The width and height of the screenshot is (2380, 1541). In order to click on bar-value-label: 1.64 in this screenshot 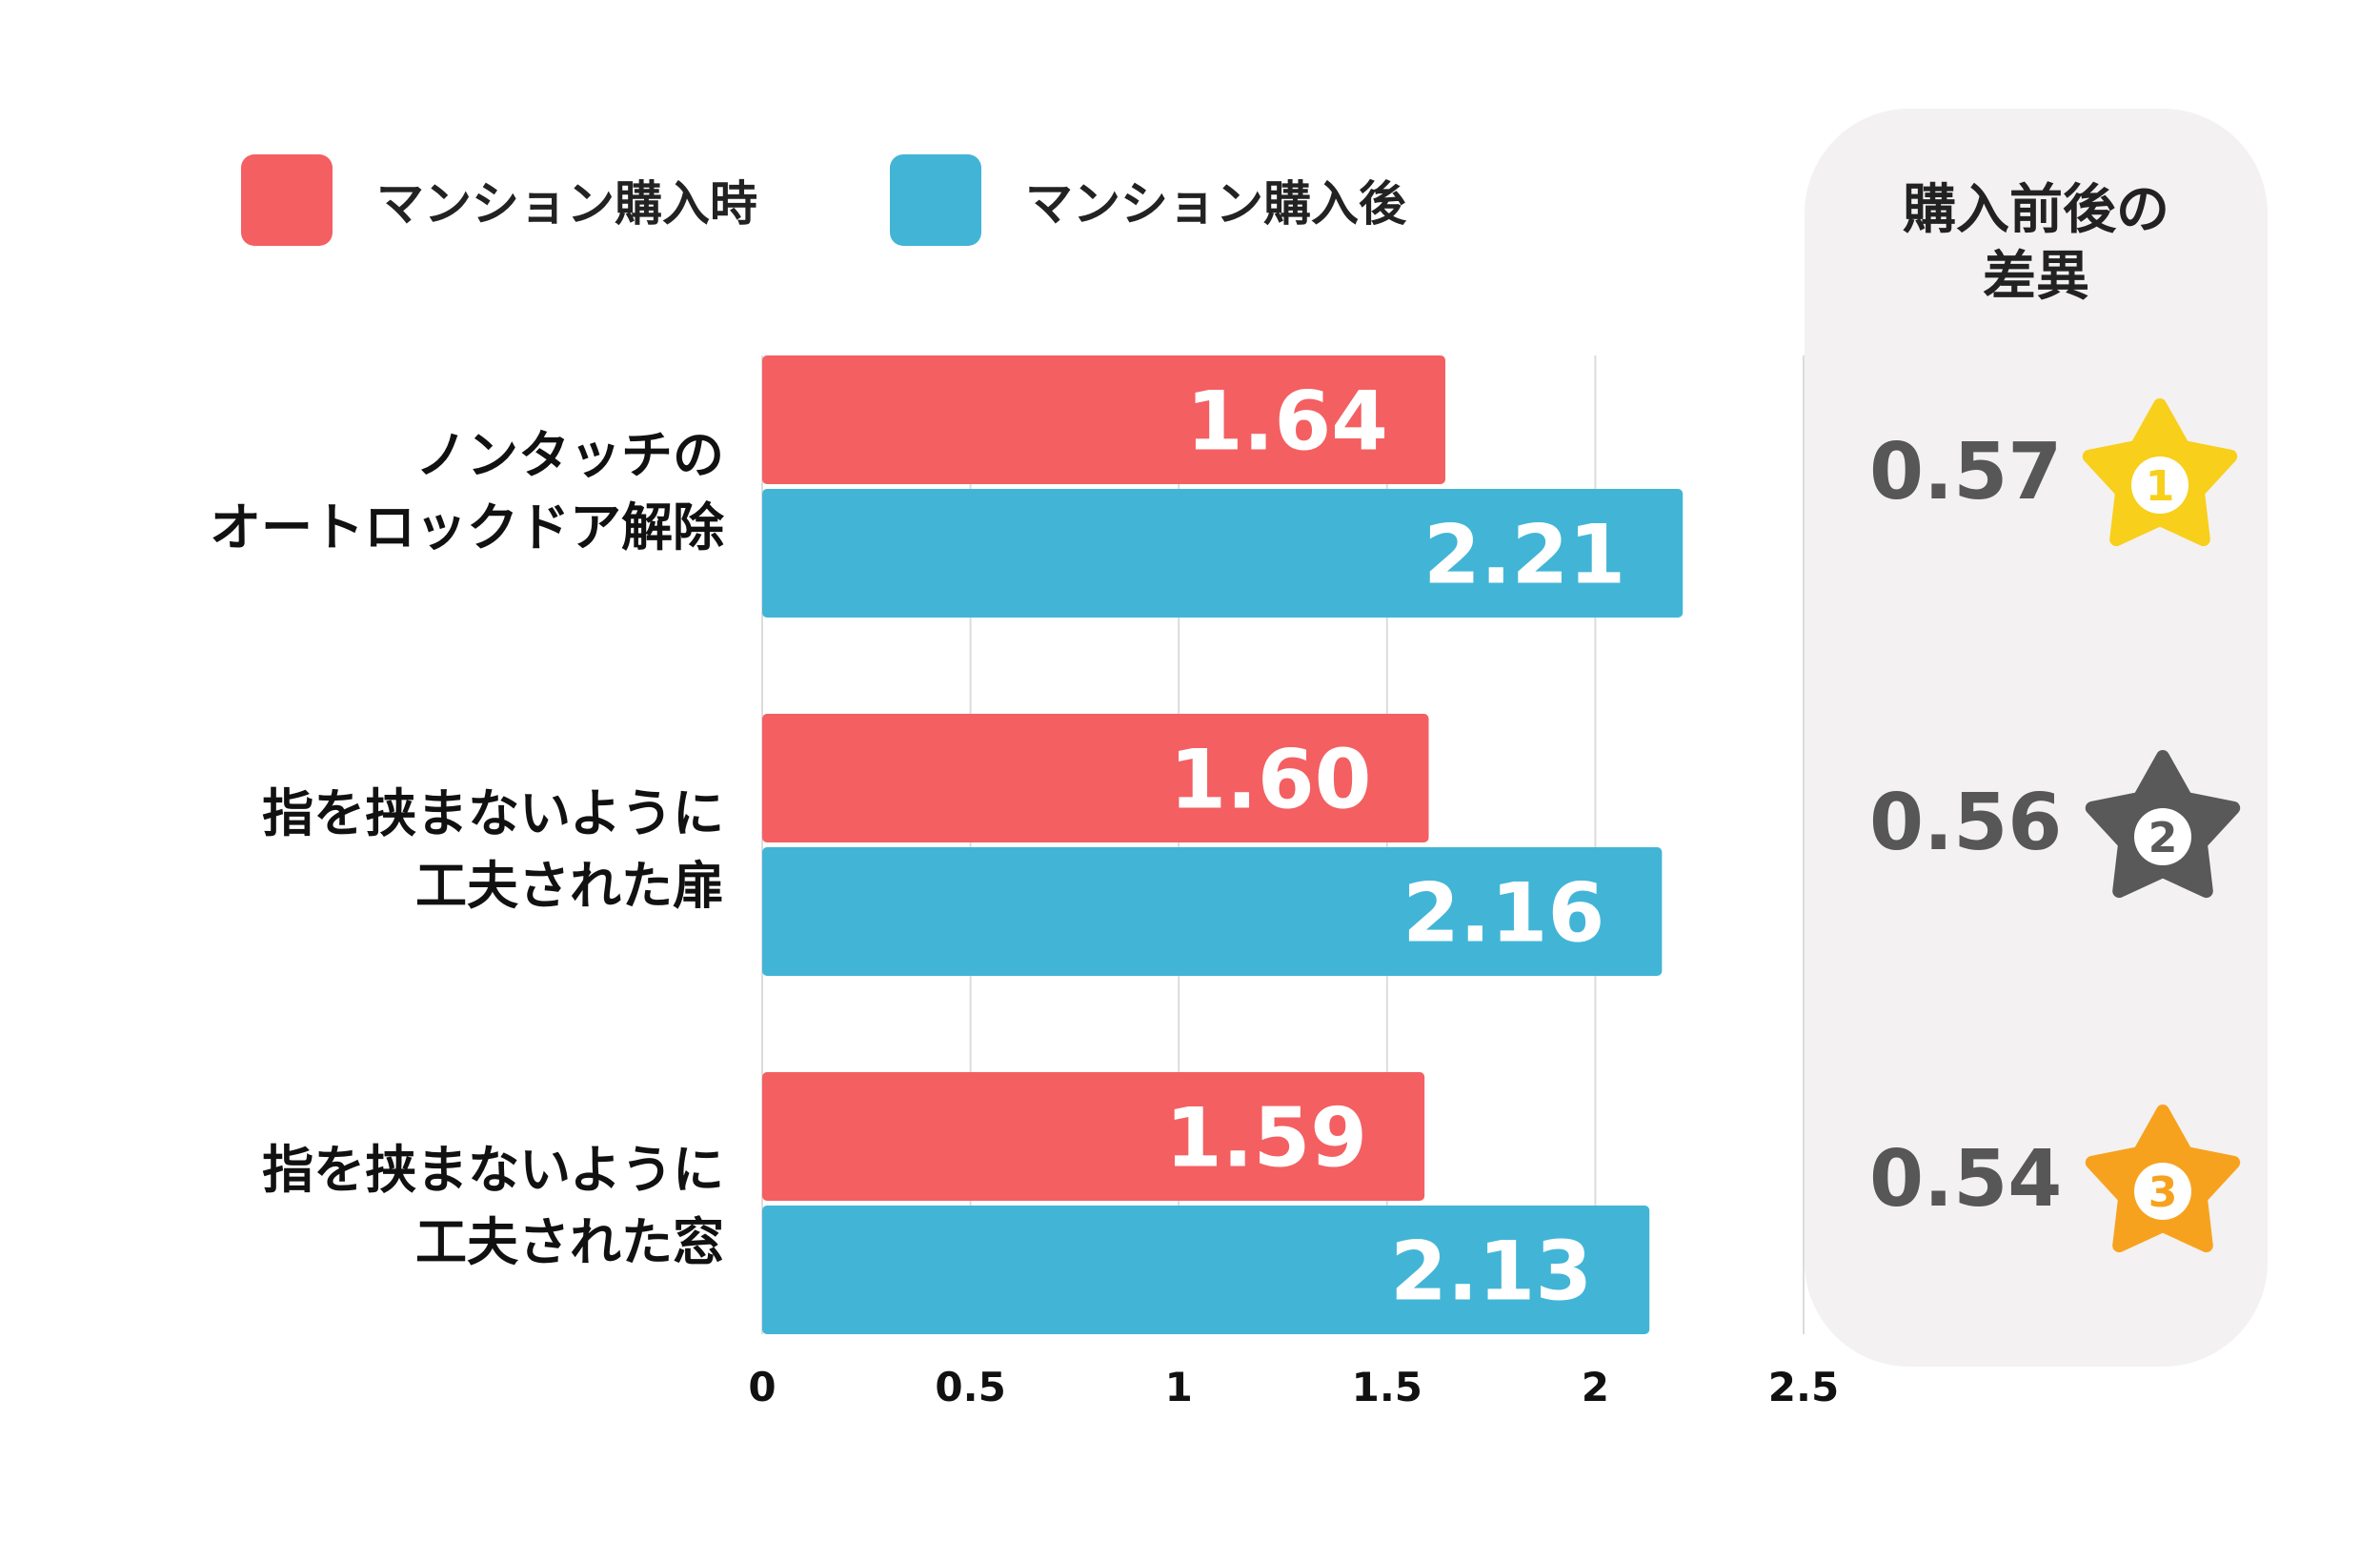, I will do `click(1287, 422)`.